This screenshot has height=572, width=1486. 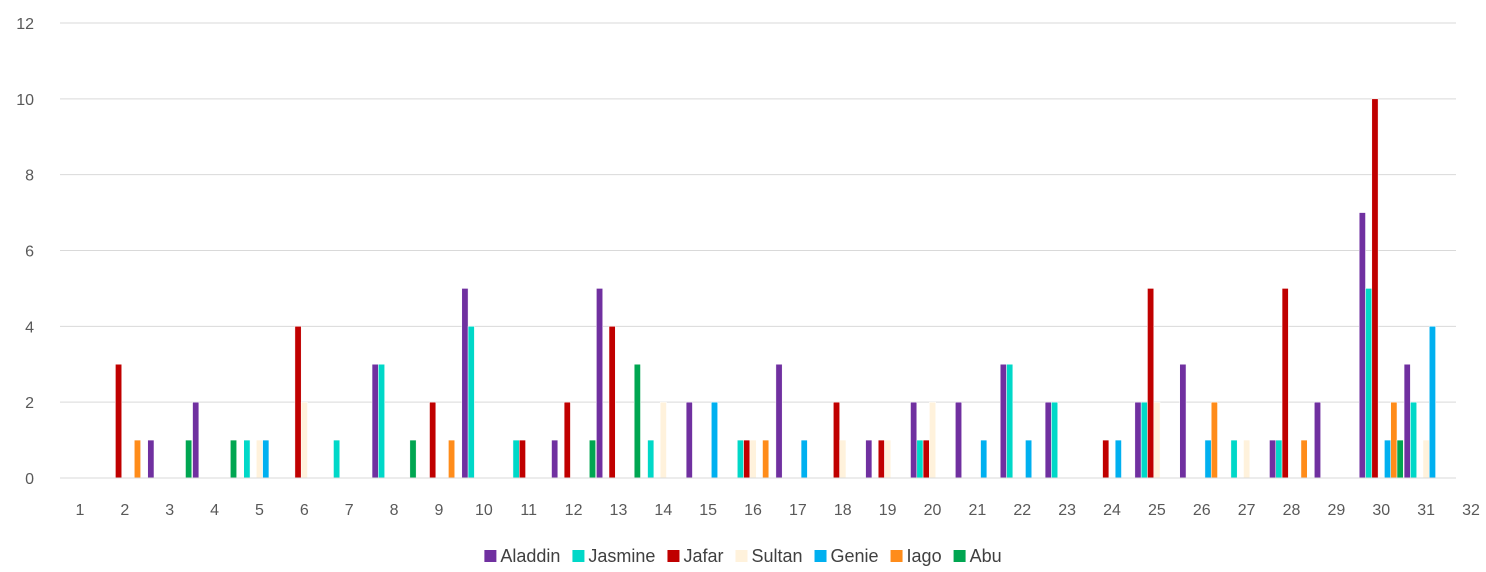 What do you see at coordinates (703, 556) in the screenshot?
I see `legend-label: Jafar` at bounding box center [703, 556].